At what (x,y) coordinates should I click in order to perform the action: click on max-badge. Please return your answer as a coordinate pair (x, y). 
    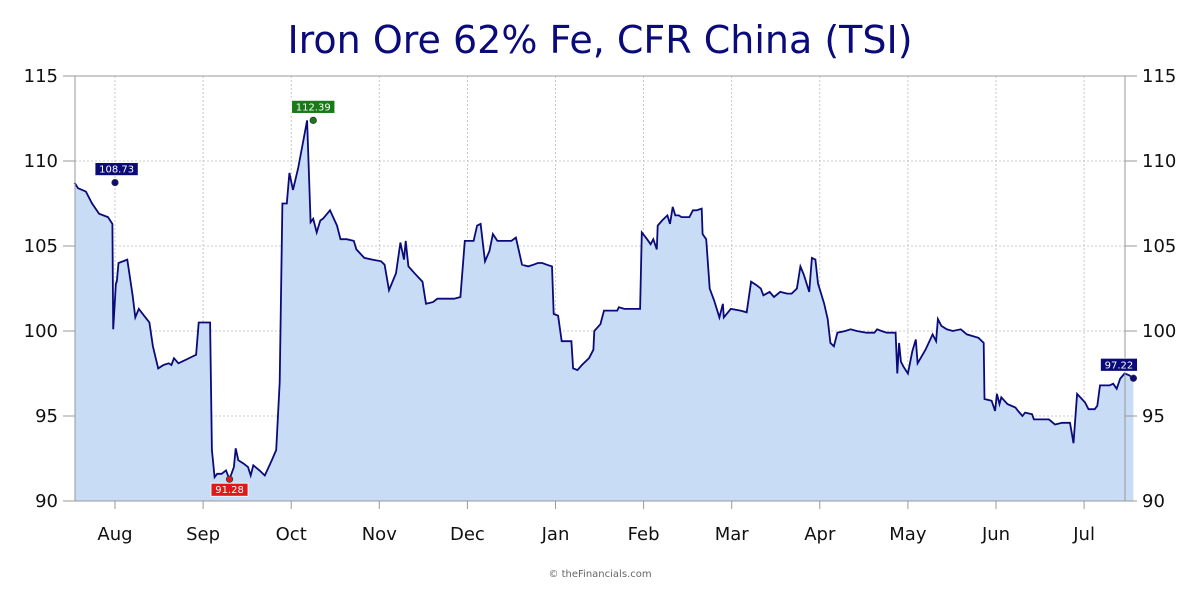
    Looking at the image, I should click on (313, 106).